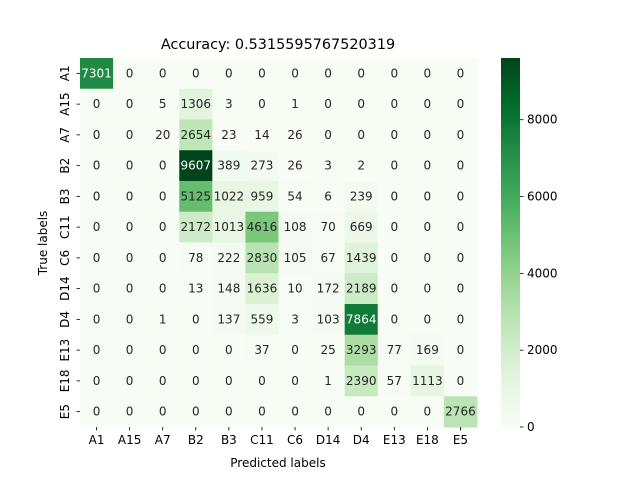 This screenshot has height=480, width=640. I want to click on cell-value-label: 559, so click(262, 319).